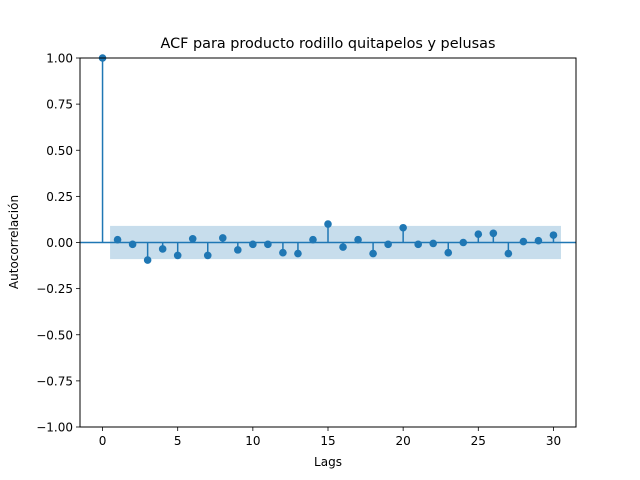 The height and width of the screenshot is (480, 640). What do you see at coordinates (553, 441) in the screenshot?
I see `x-tick-label: 30` at bounding box center [553, 441].